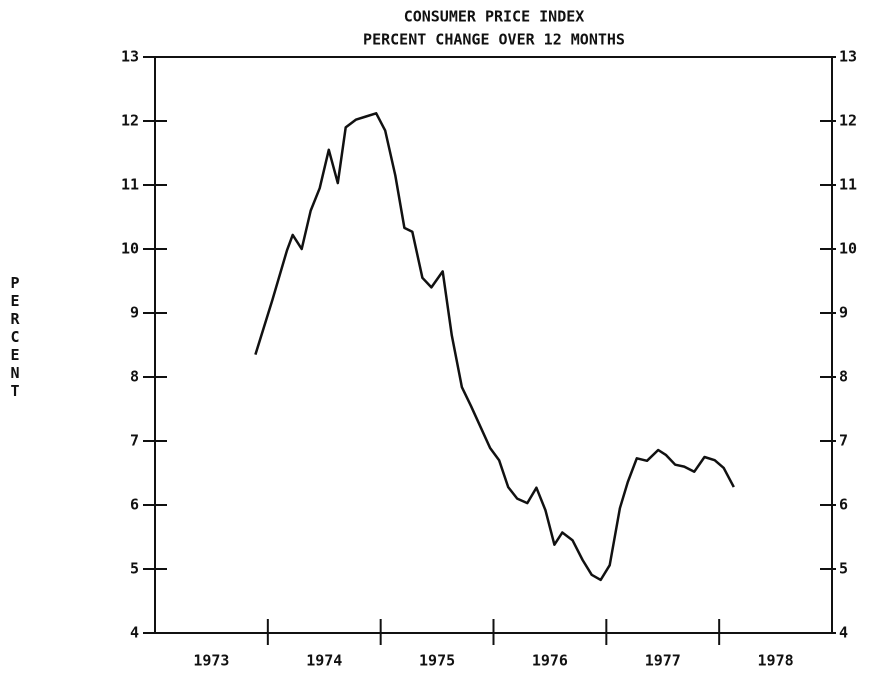 Image resolution: width=887 pixels, height=682 pixels. What do you see at coordinates (130, 249) in the screenshot?
I see `y-tick-label: 10` at bounding box center [130, 249].